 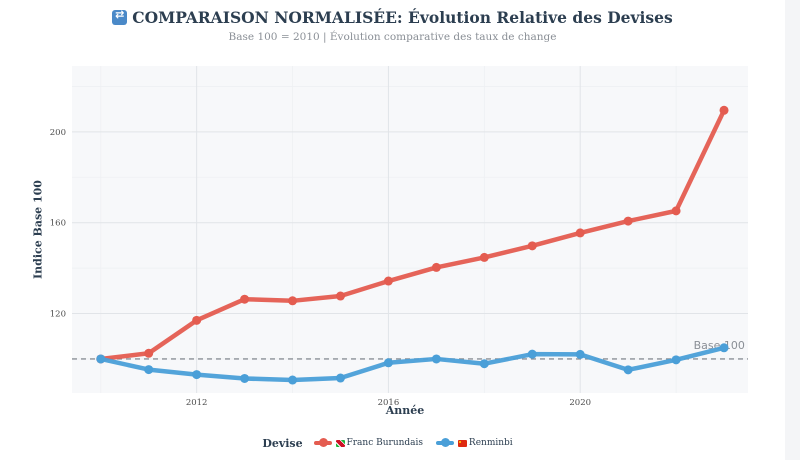 What do you see at coordinates (389, 403) in the screenshot?
I see `x-tick-label: 2016` at bounding box center [389, 403].